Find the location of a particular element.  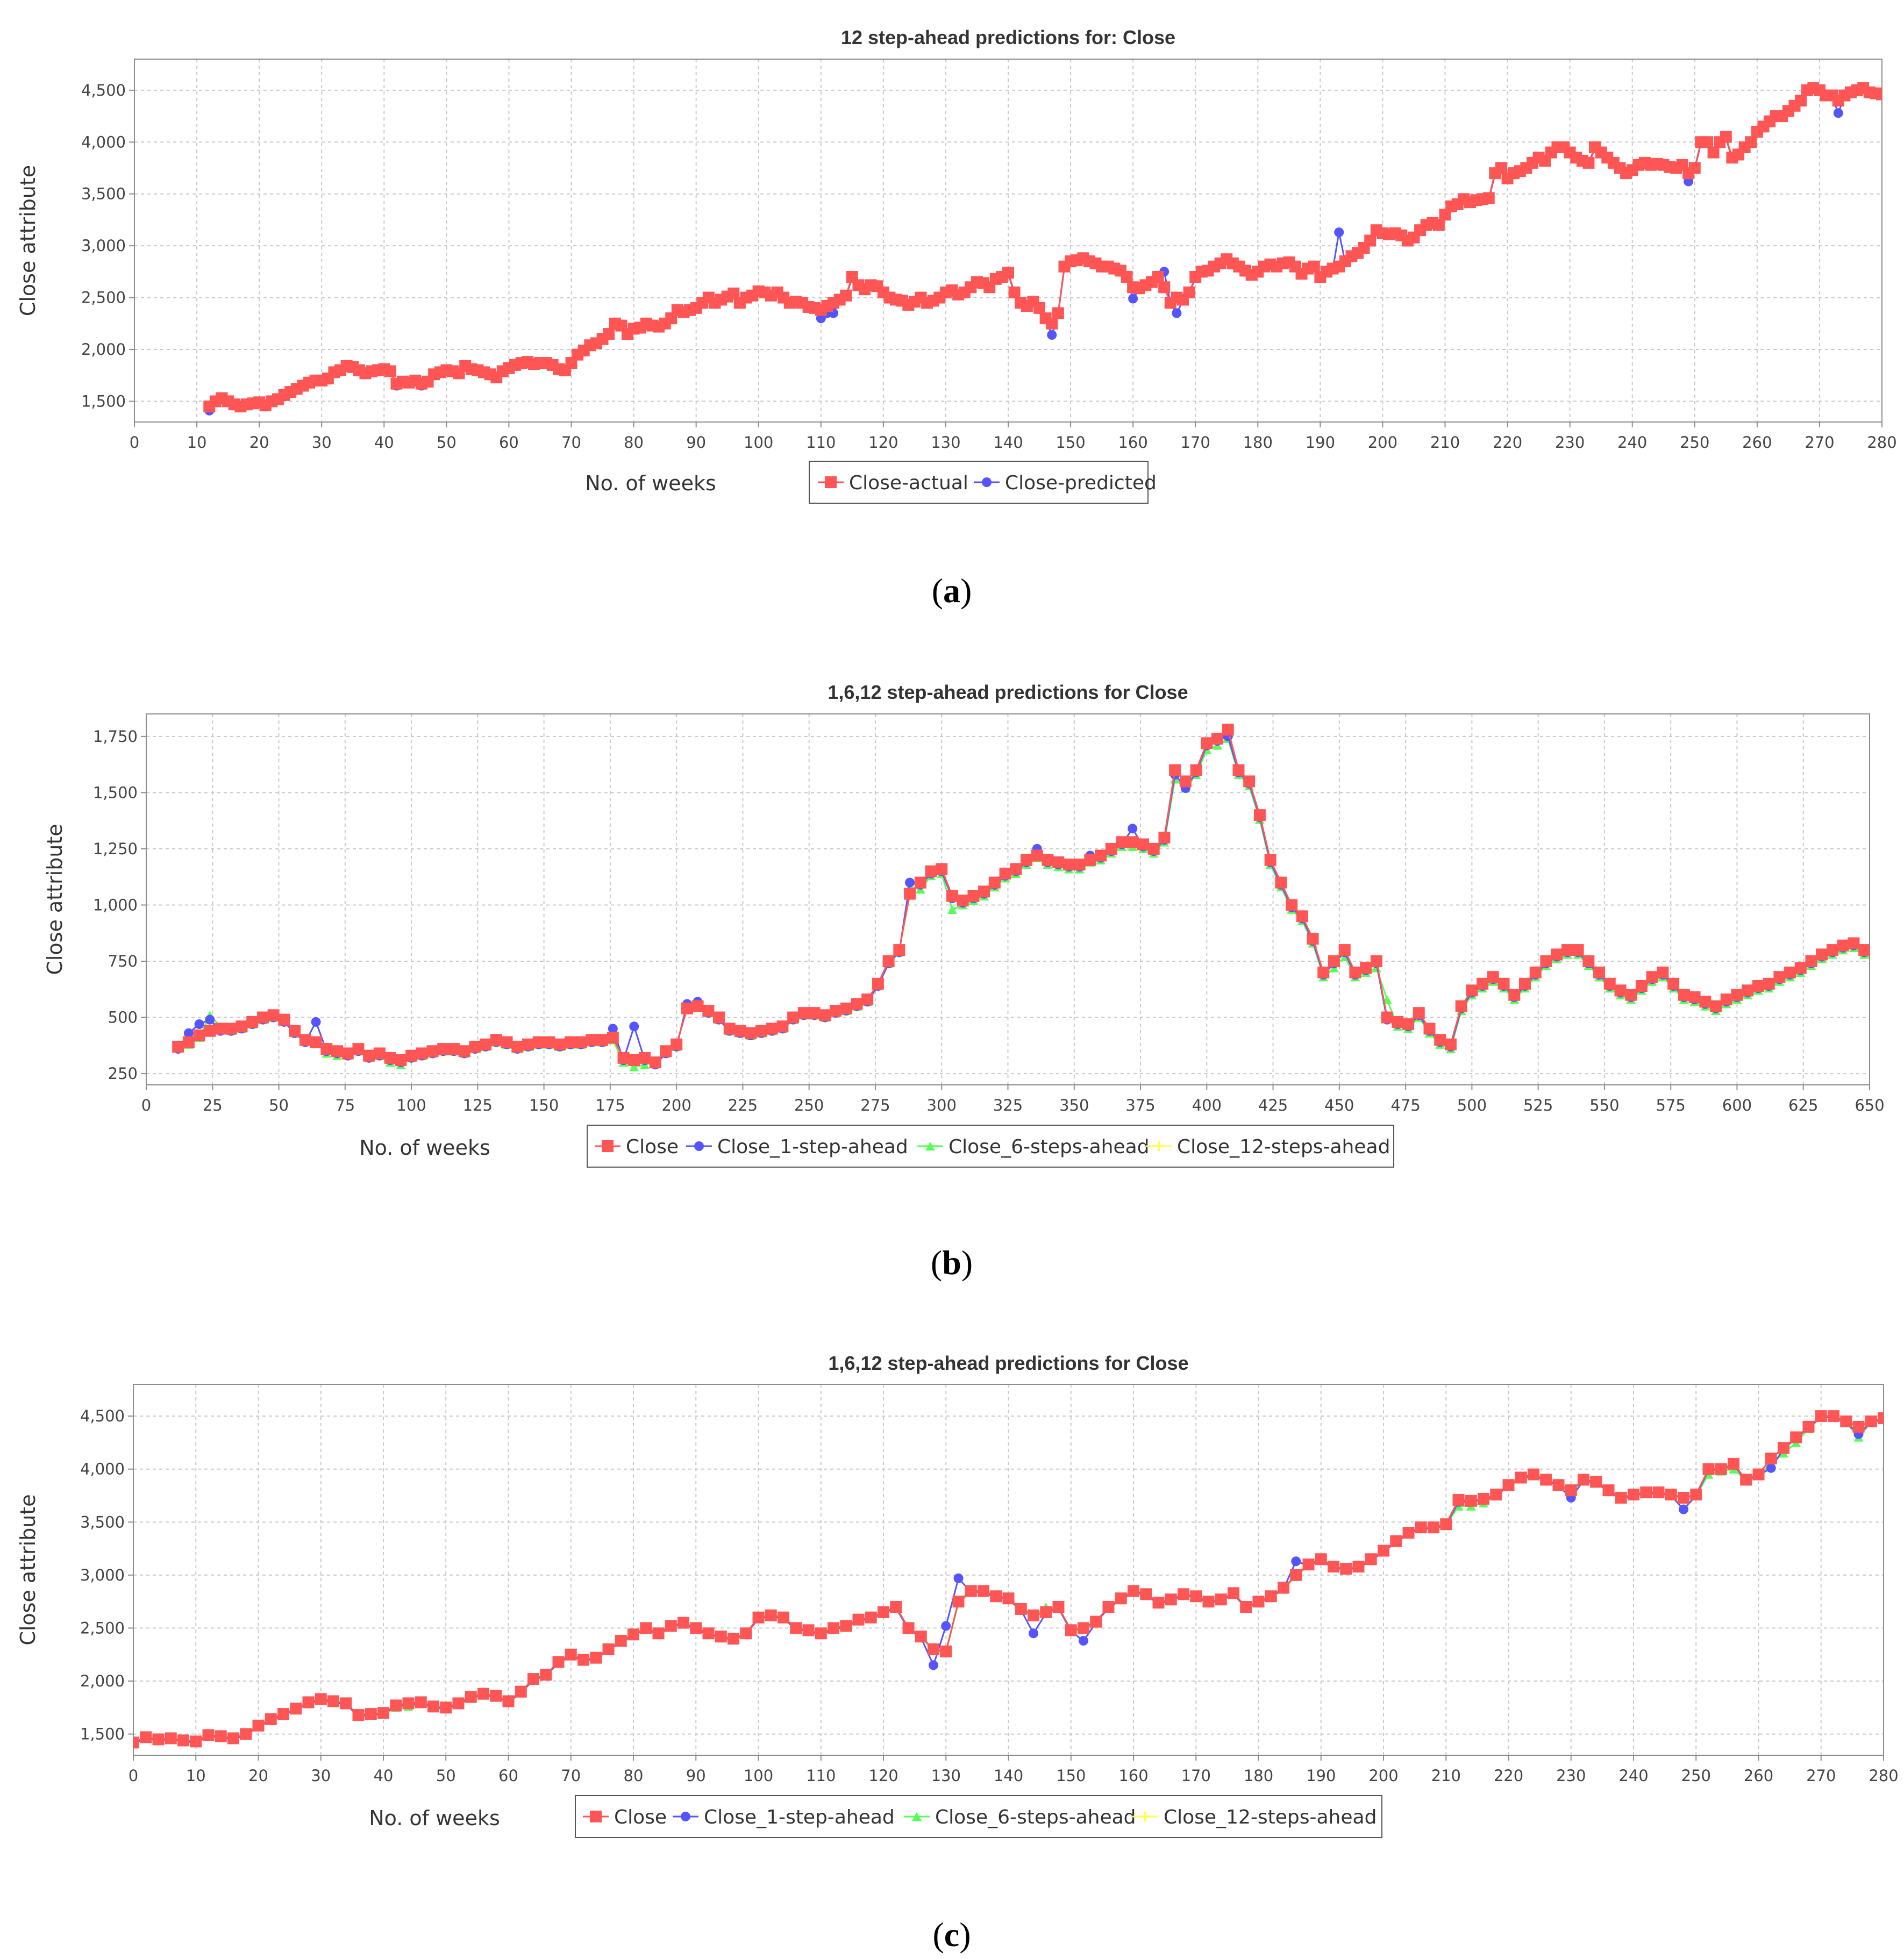

x-tick-label: 220 is located at coordinates (1507, 442).